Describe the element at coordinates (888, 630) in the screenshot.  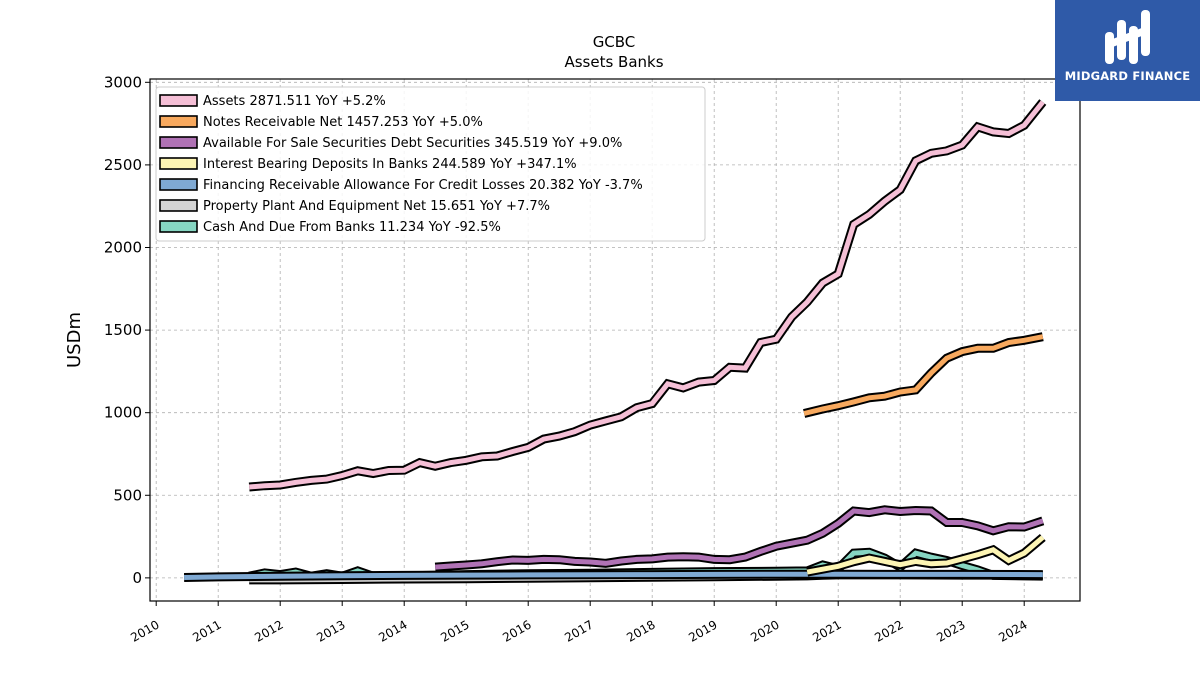
I see `x-tick-label: 2022` at that location.